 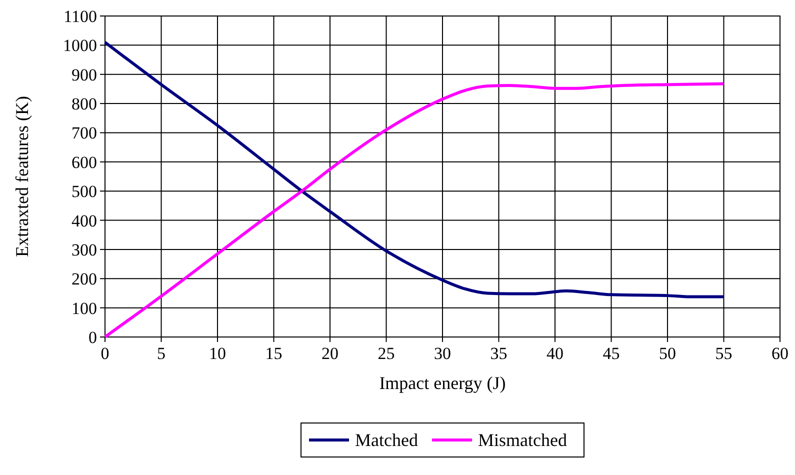 What do you see at coordinates (84, 133) in the screenshot?
I see `y-tick-label: 700` at bounding box center [84, 133].